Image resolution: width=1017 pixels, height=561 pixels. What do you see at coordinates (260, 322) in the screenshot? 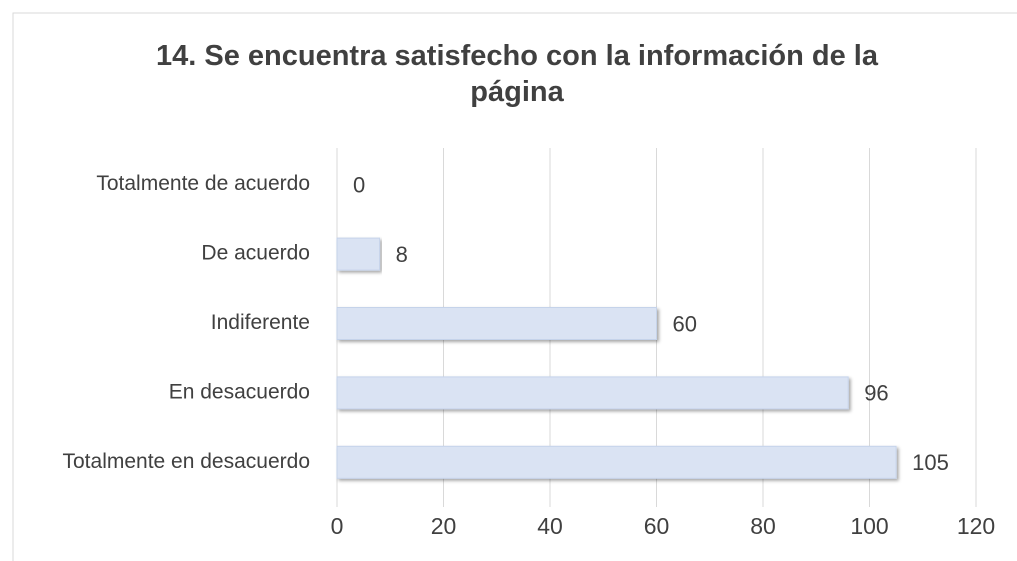
I see `y-tick-label: Indiferente` at bounding box center [260, 322].